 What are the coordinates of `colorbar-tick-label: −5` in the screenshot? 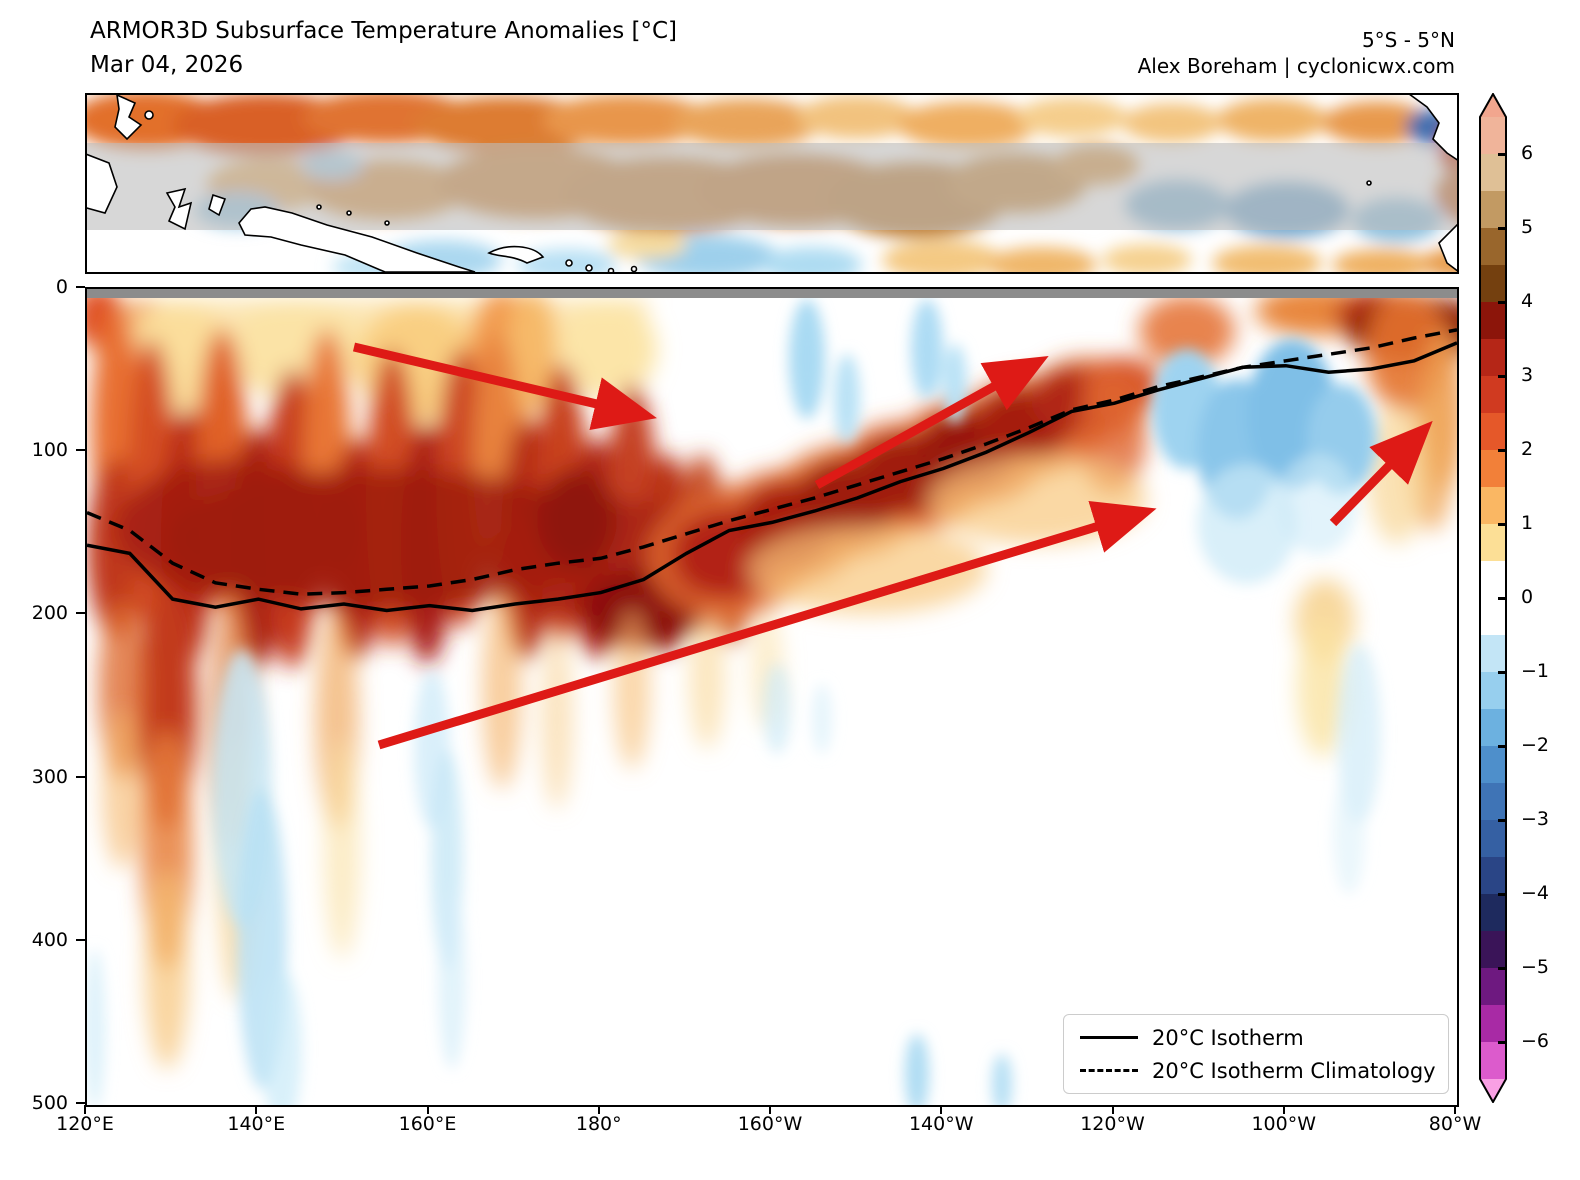 It's located at (1535, 967).